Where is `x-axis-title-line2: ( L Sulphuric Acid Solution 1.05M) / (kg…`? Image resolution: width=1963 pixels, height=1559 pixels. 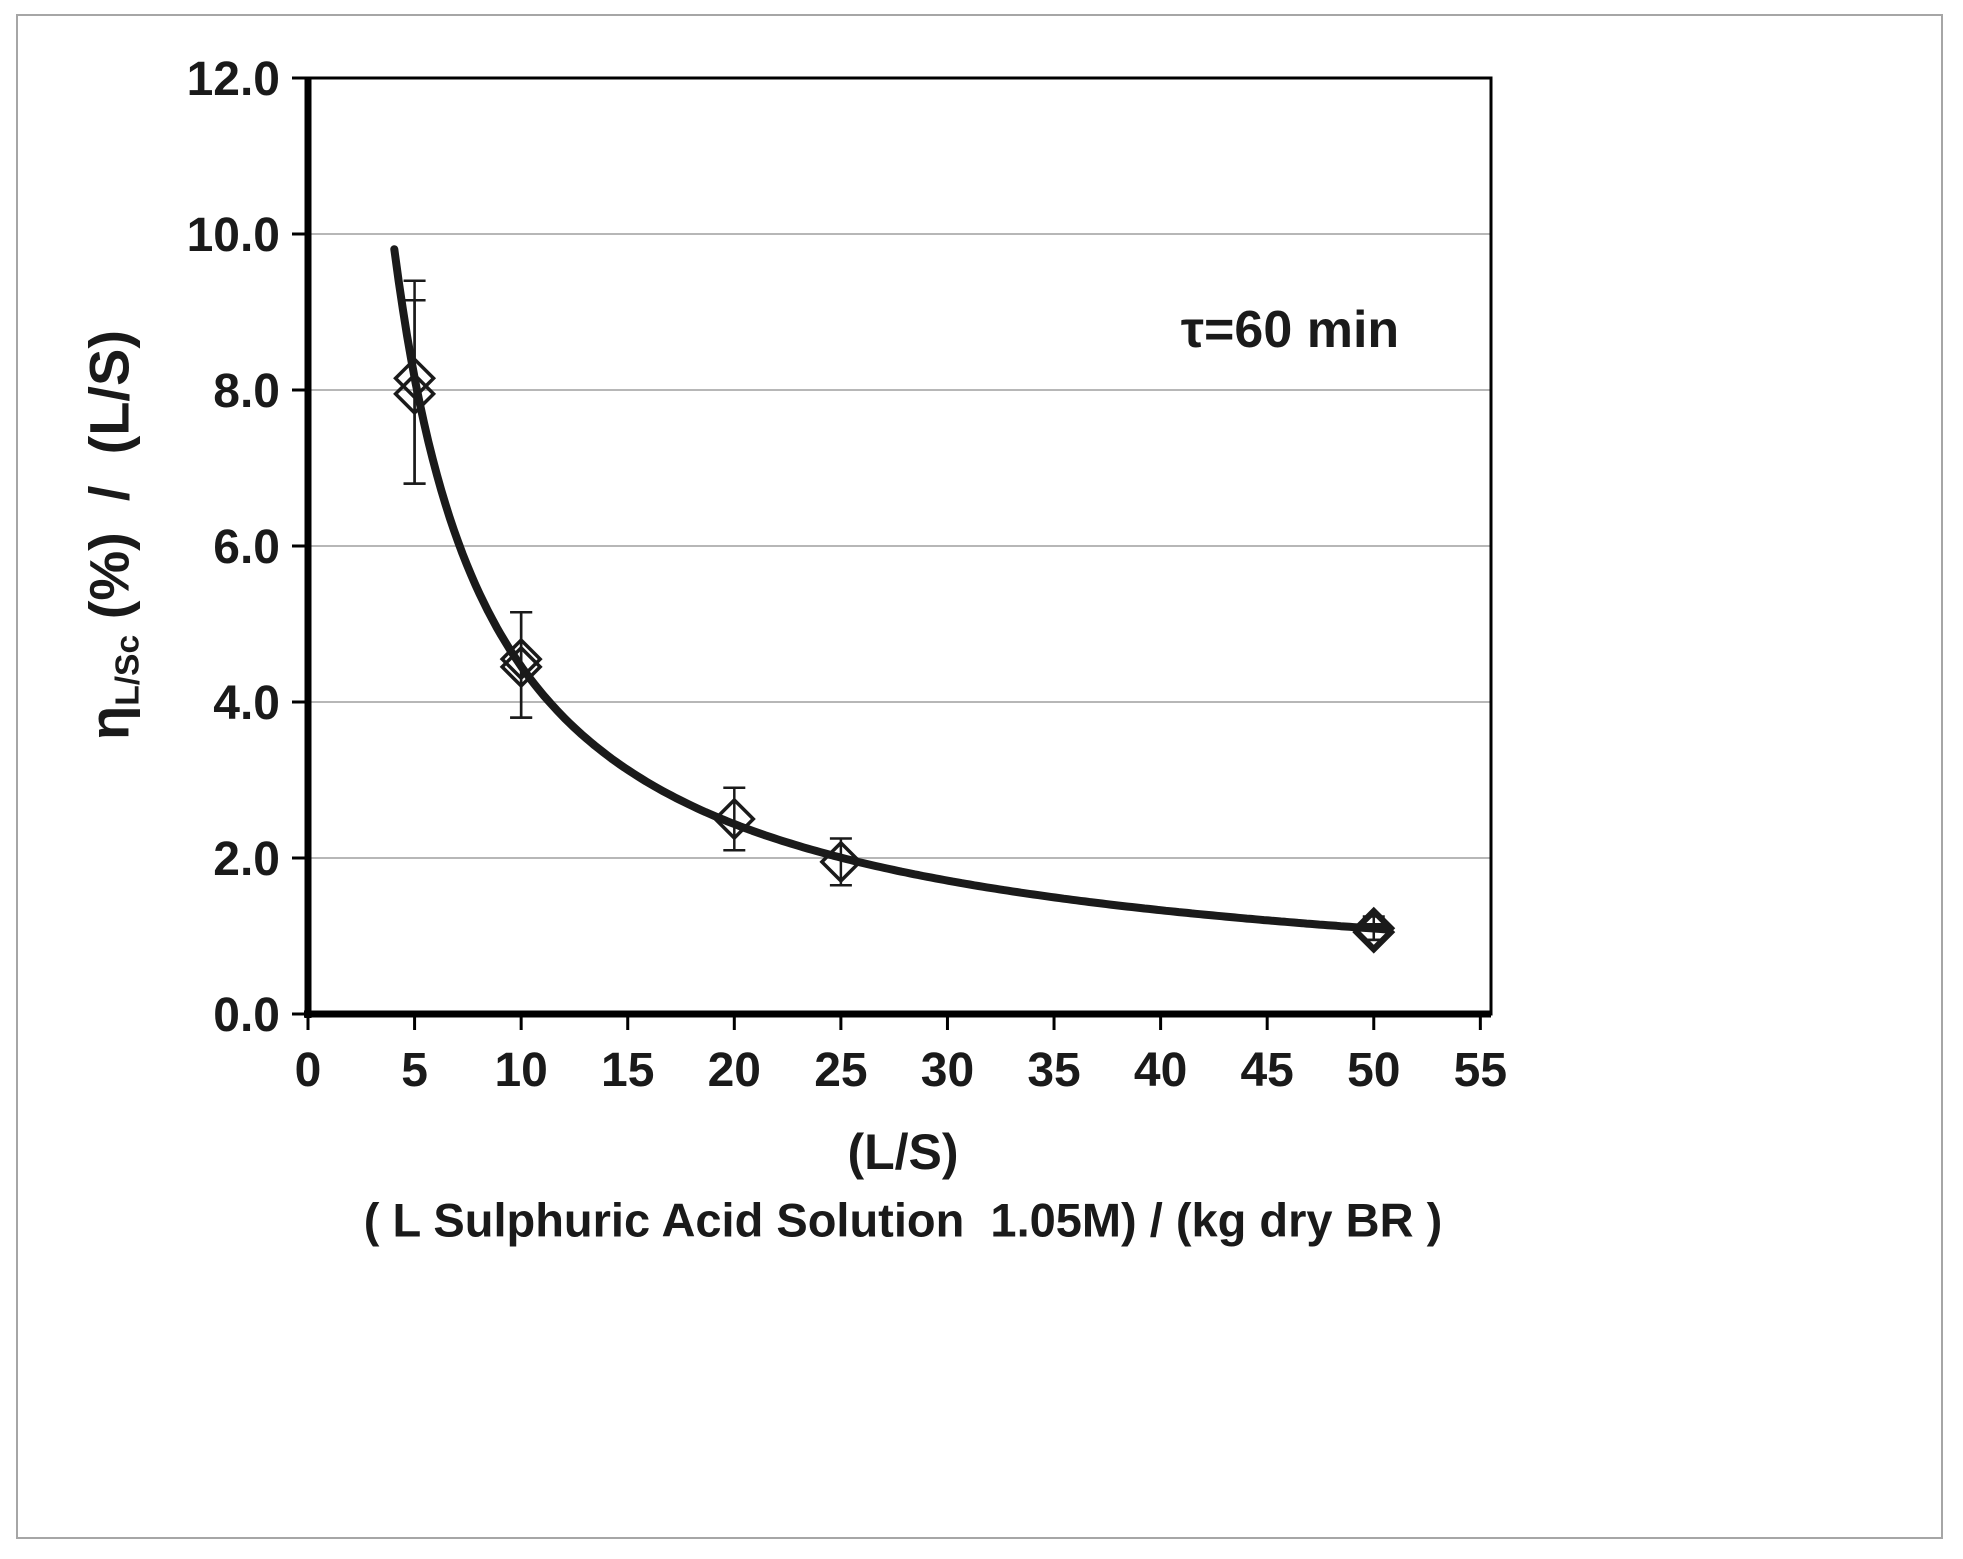 x-axis-title-line2: ( L Sulphuric Acid Solution 1.05M) / (kg… is located at coordinates (903, 1220).